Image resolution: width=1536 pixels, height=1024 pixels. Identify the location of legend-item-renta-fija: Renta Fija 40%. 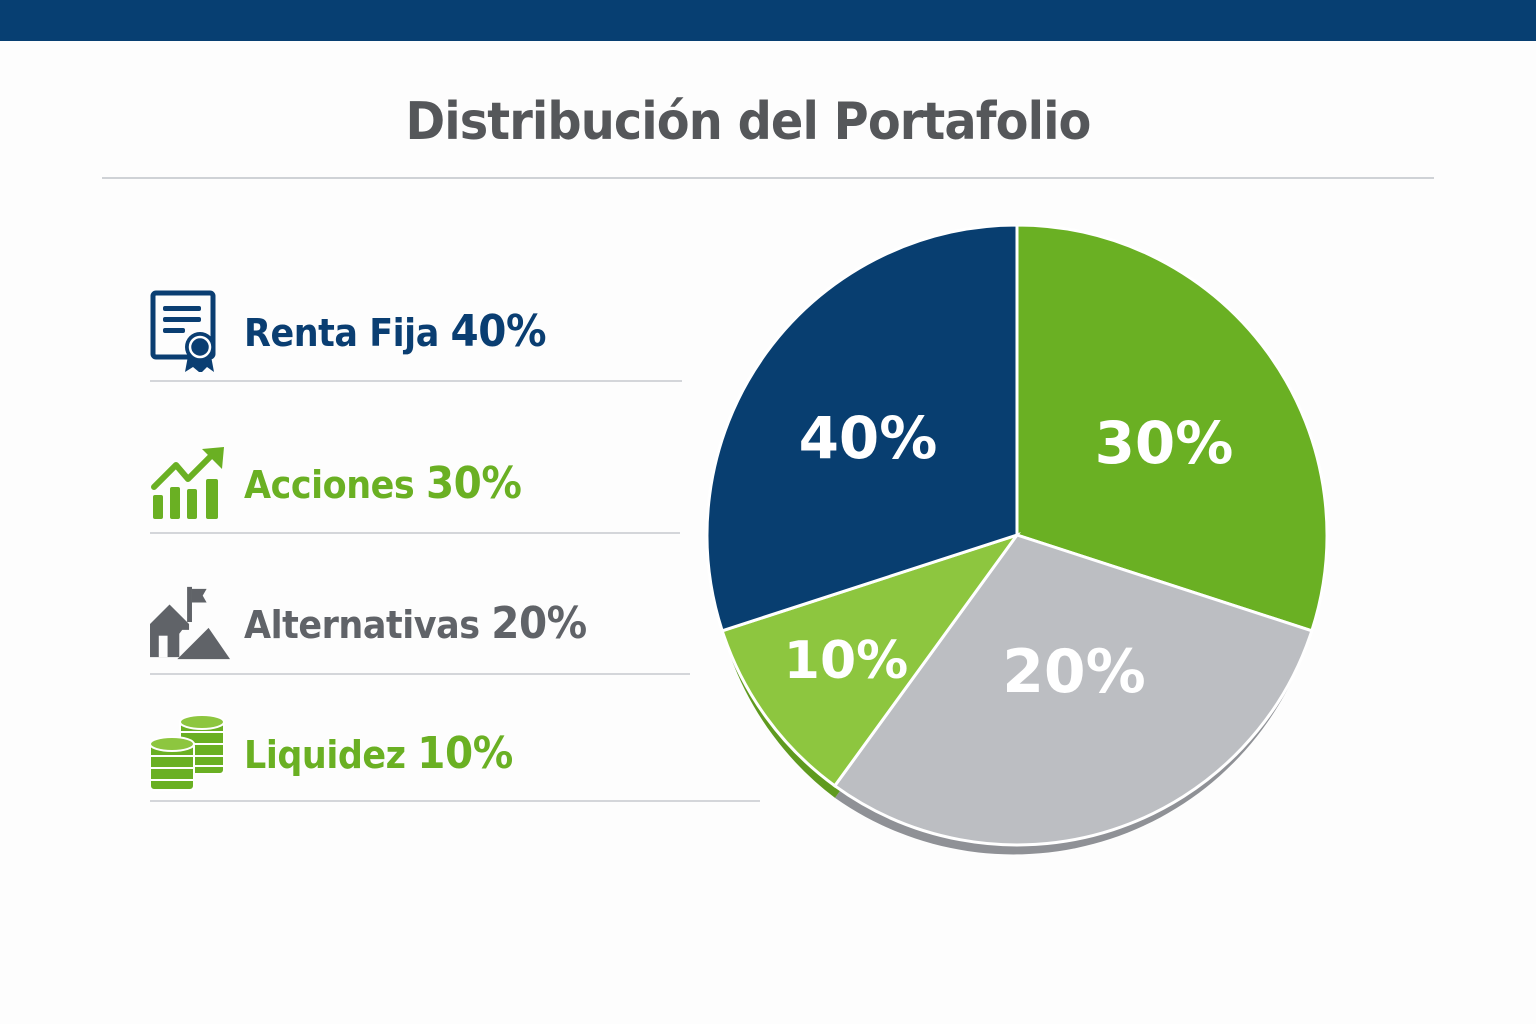
(361, 331).